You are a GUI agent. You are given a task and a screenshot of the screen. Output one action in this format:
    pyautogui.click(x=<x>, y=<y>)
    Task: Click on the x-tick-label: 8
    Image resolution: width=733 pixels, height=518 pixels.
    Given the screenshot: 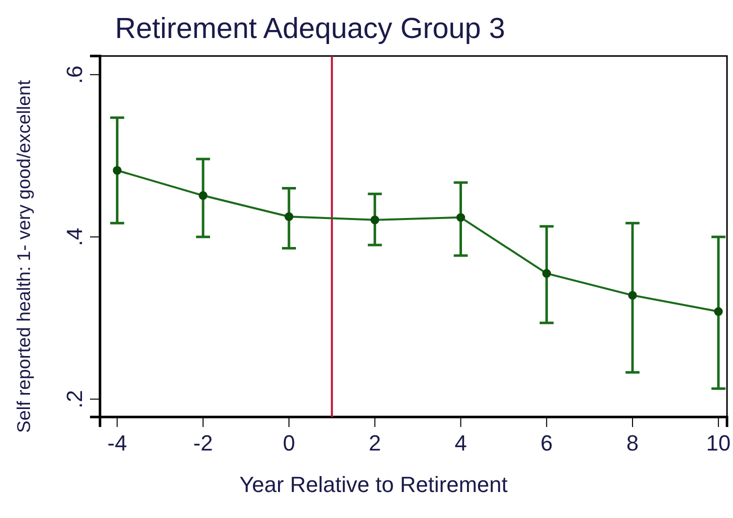 What is the action you would take?
    pyautogui.click(x=632, y=443)
    